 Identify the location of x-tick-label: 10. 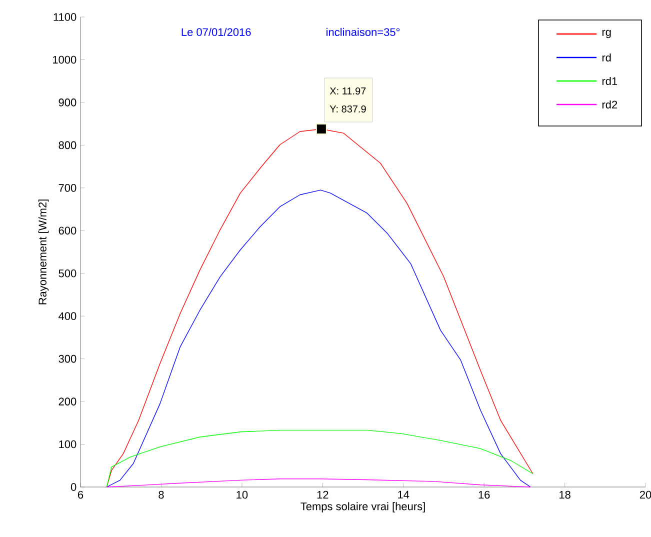
(242, 494).